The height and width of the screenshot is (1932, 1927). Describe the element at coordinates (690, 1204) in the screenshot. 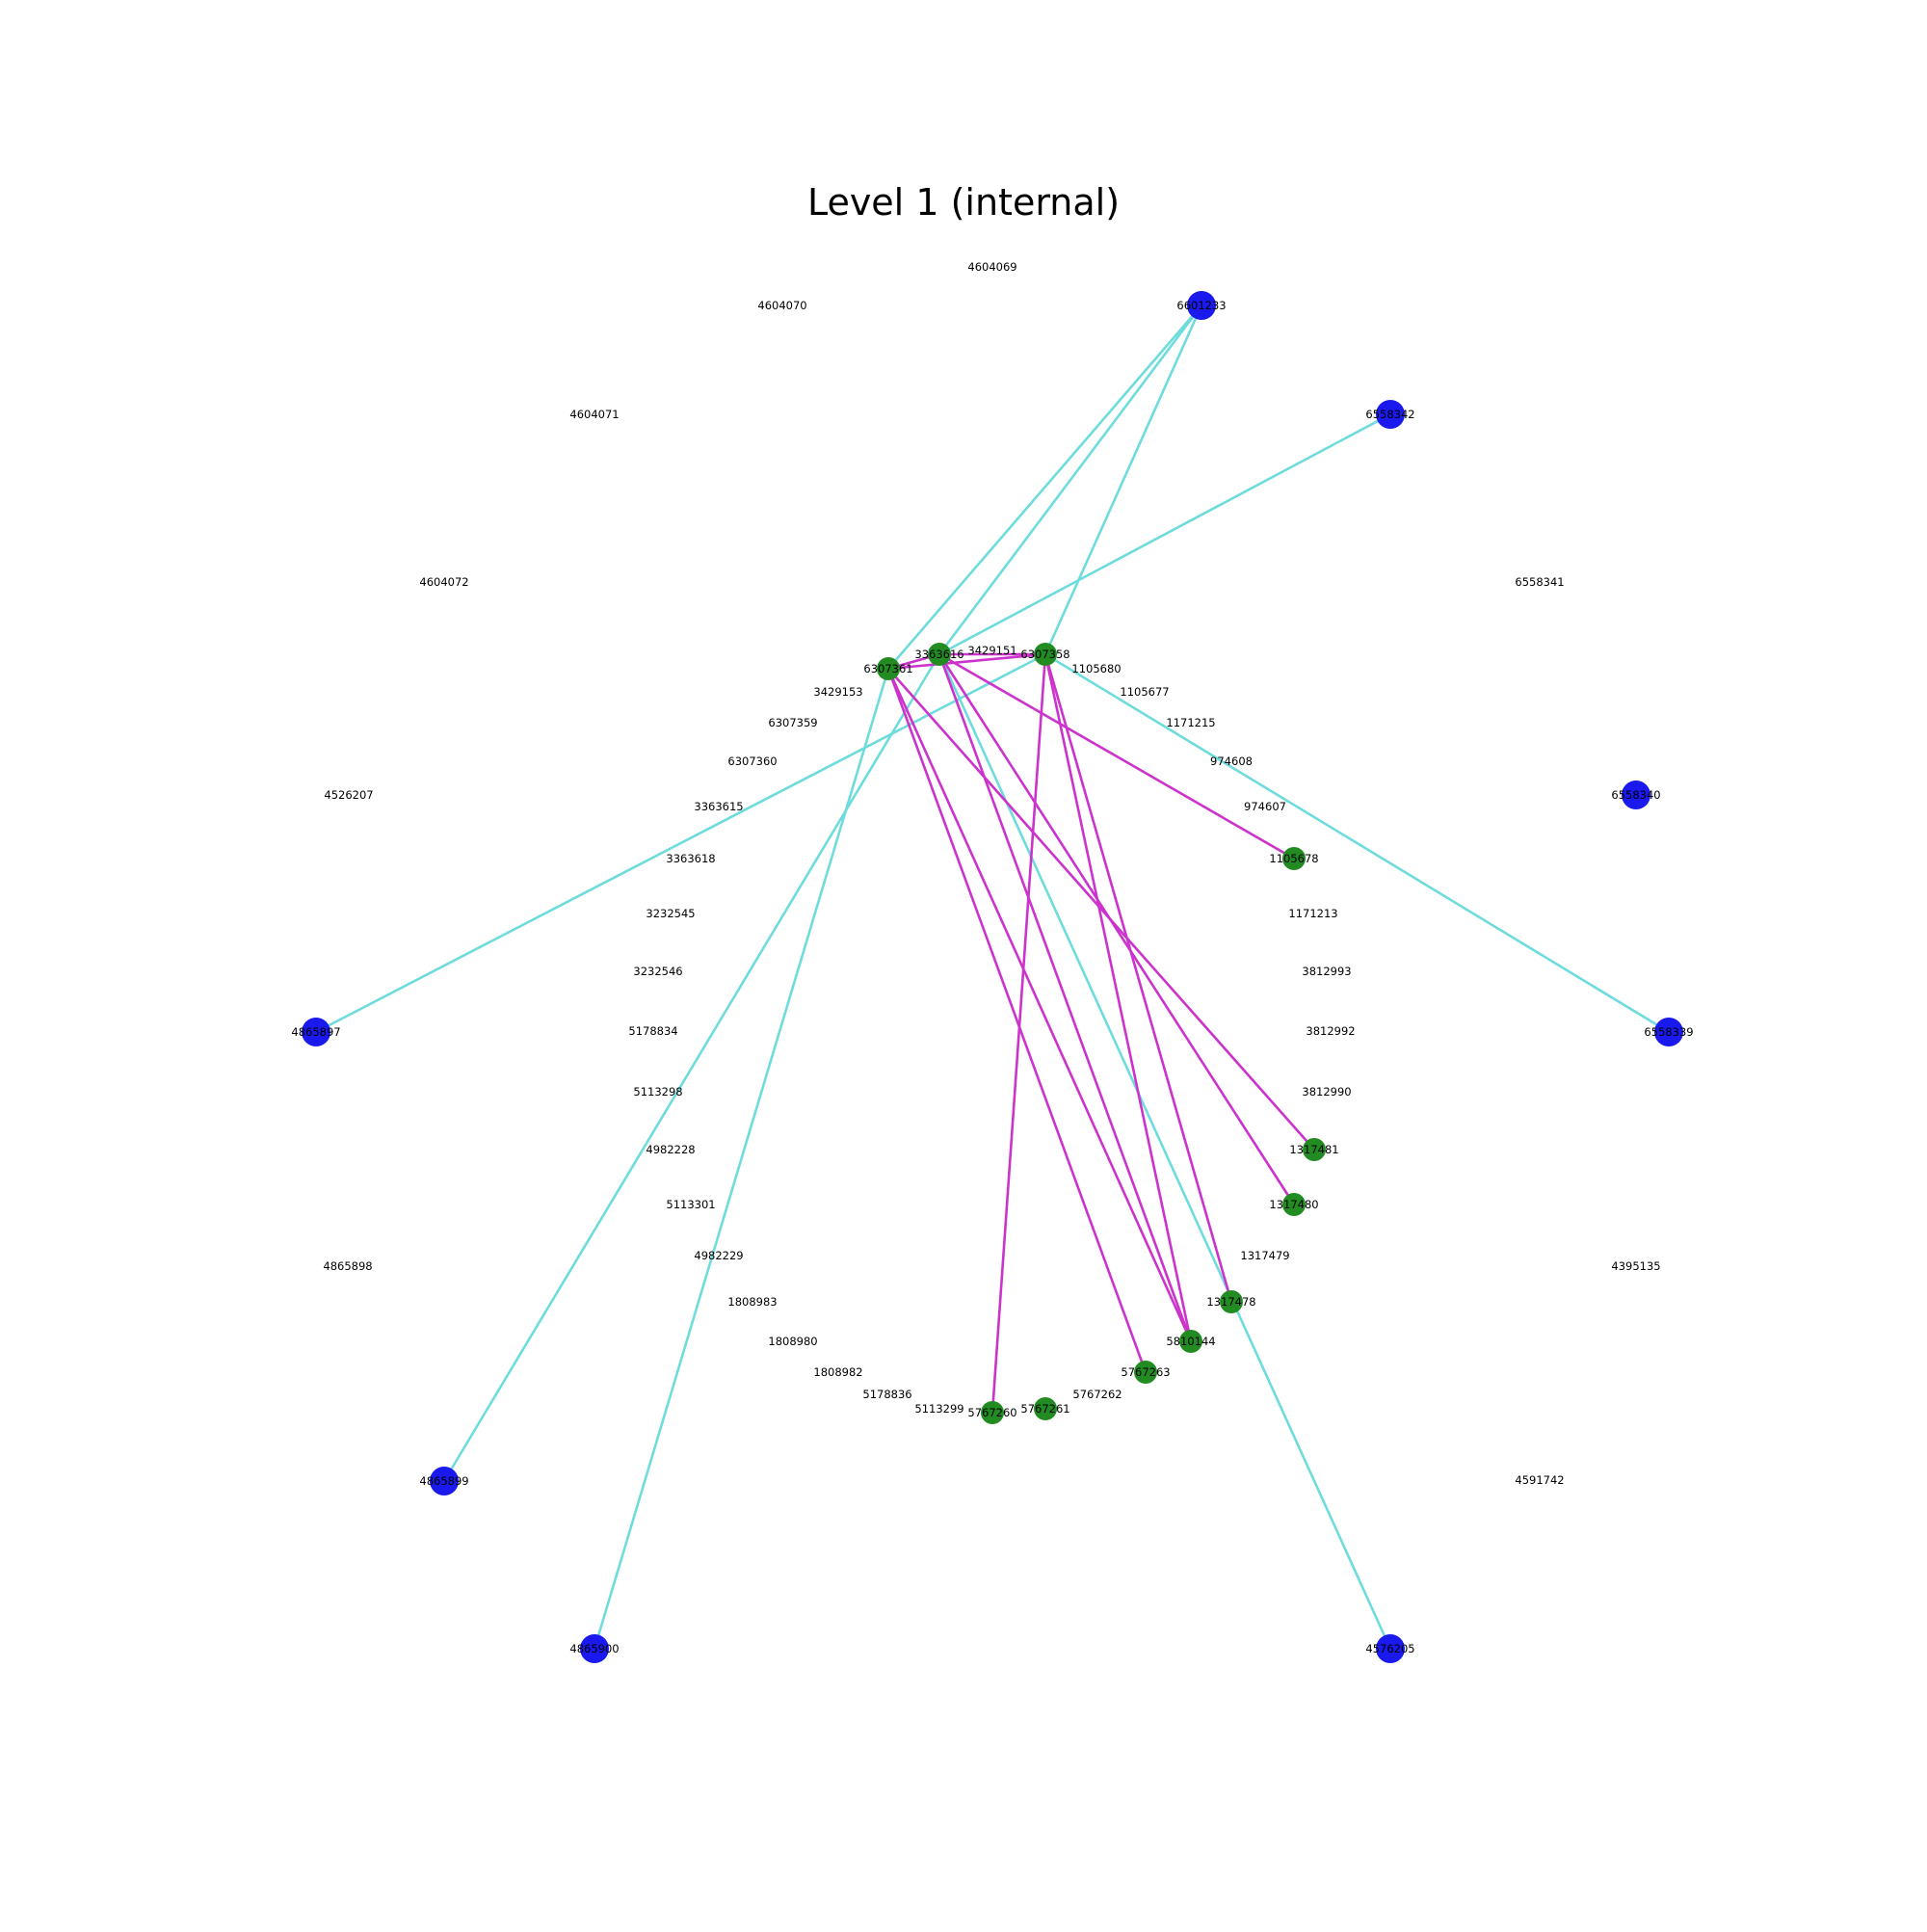

I see `node-label-5113301: 5113301` at that location.